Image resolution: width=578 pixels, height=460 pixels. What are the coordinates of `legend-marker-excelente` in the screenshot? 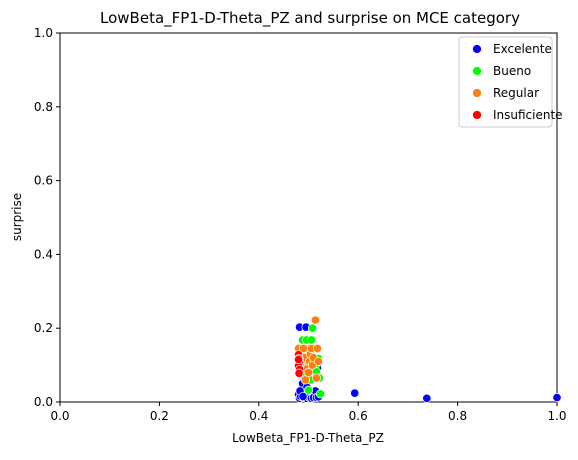 It's located at (477, 49).